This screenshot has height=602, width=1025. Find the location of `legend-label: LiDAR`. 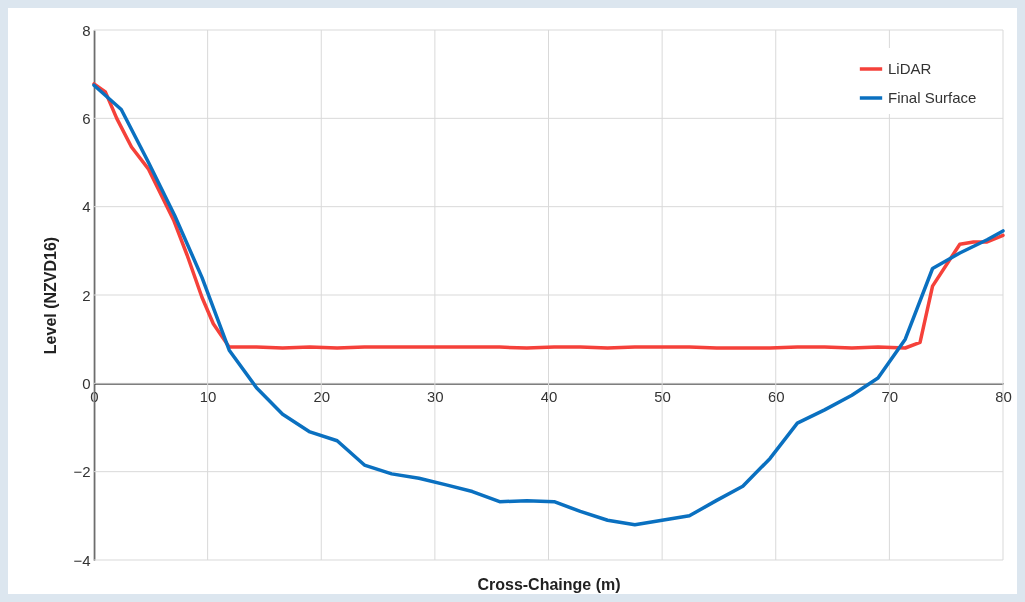

legend-label: LiDAR is located at coordinates (910, 68).